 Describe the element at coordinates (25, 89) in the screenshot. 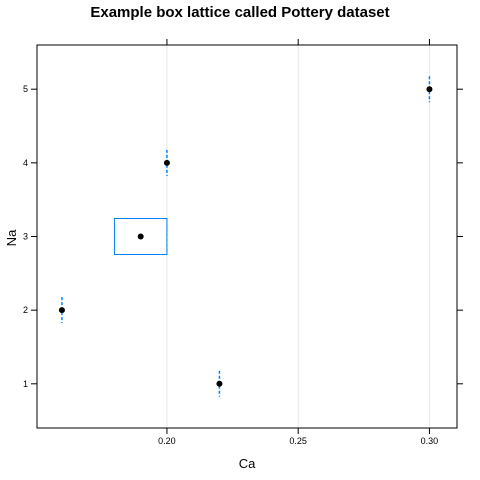

I see `y-tick-label: 5` at that location.